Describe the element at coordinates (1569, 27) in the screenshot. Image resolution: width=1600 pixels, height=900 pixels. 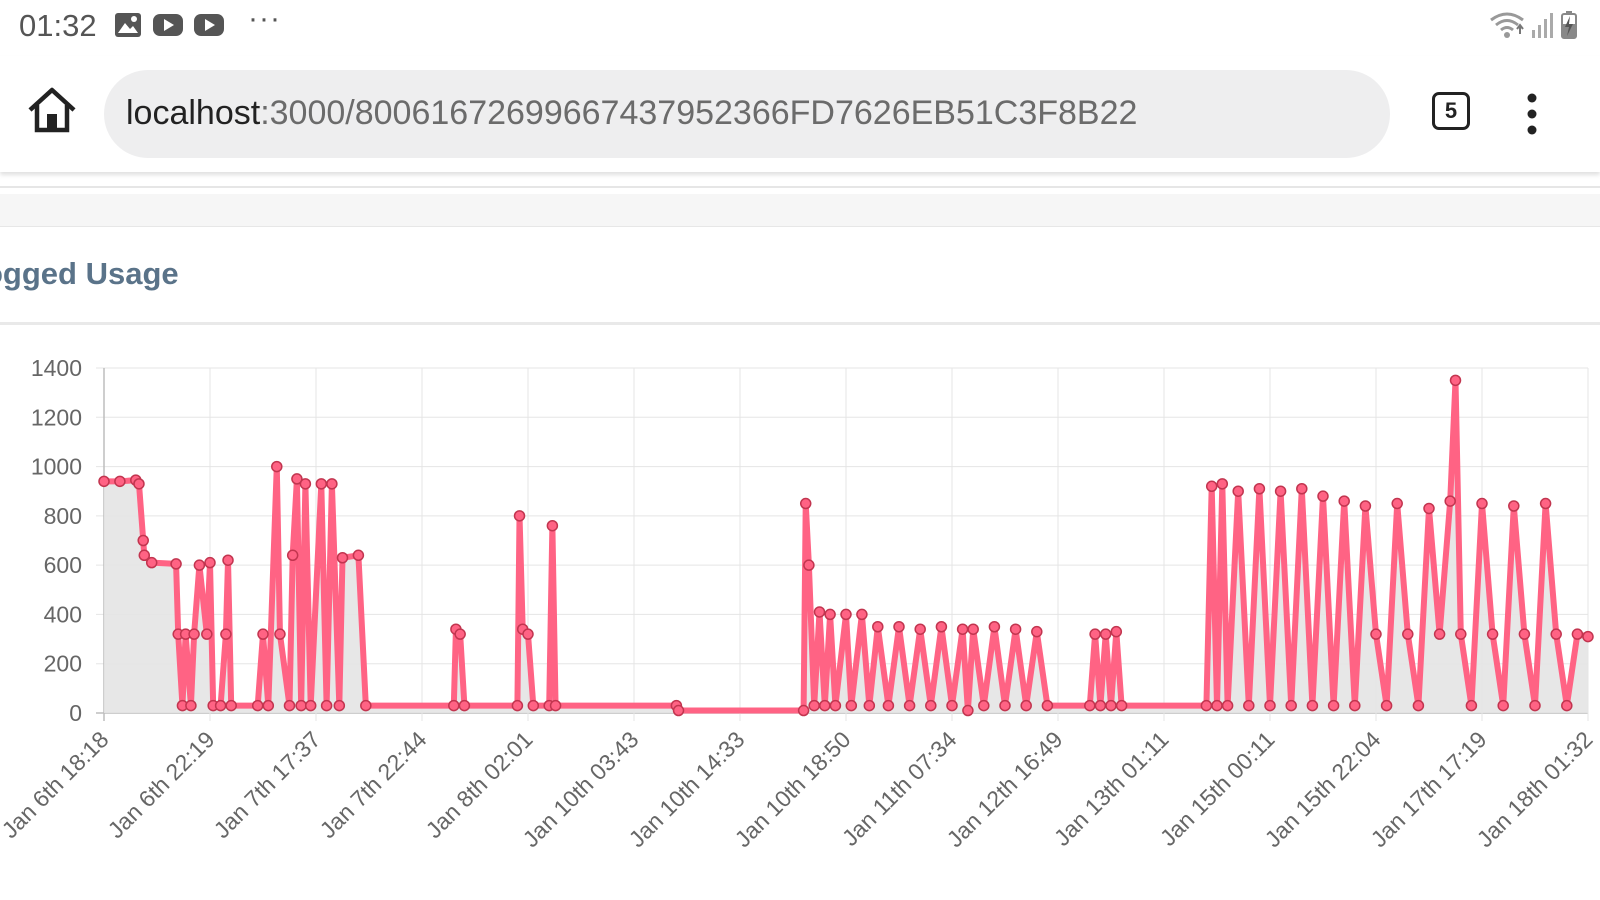
I see `battery-charging-icon` at that location.